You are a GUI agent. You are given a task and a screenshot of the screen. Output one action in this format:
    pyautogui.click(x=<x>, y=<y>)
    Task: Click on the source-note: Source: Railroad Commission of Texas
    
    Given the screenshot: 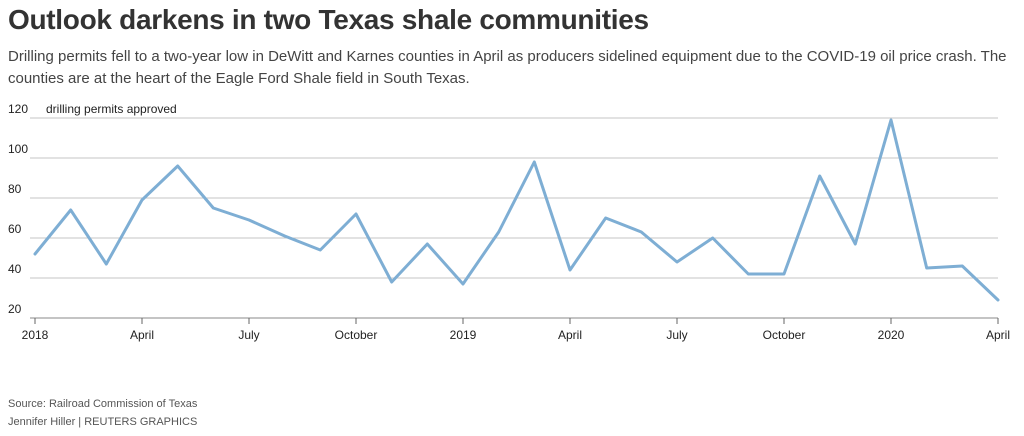 What is the action you would take?
    pyautogui.click(x=103, y=404)
    